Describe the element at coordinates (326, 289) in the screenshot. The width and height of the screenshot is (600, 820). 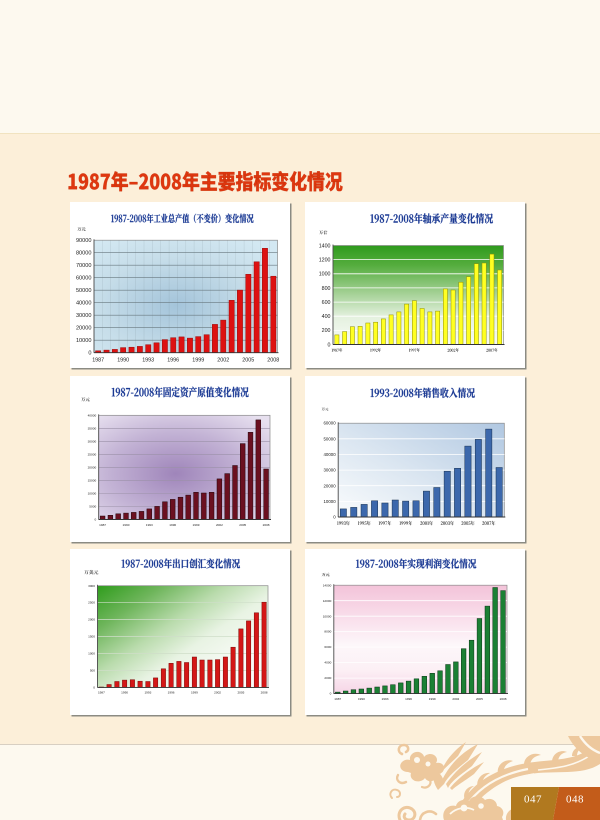
I see `svg-text: 800` at that location.